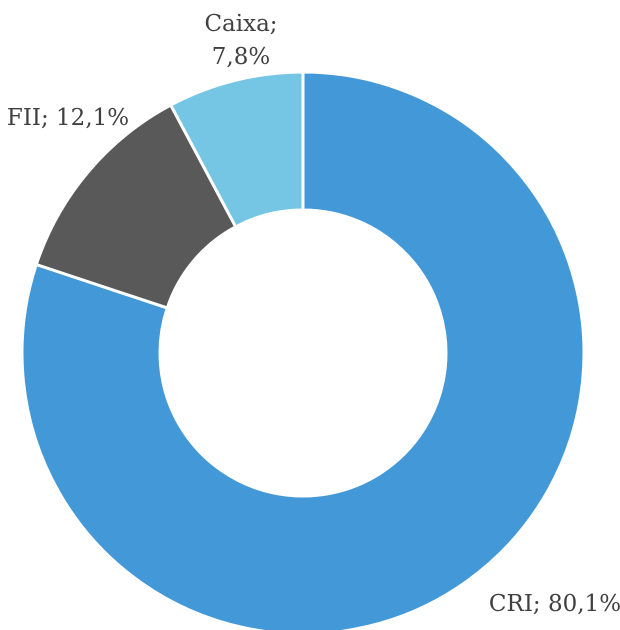  Describe the element at coordinates (554, 604) in the screenshot. I see `data-label: CRI; 80,1%` at that location.